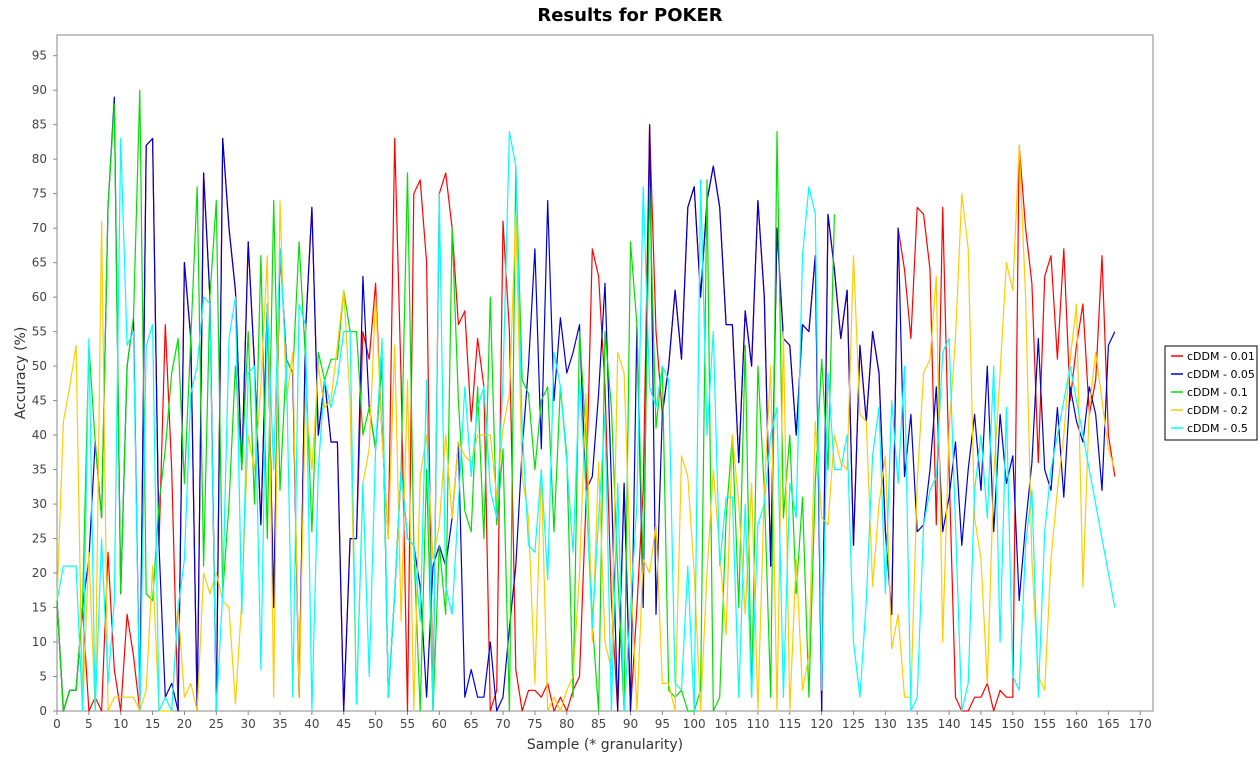  Describe the element at coordinates (694, 724) in the screenshot. I see `x-tick-label: 100` at that location.